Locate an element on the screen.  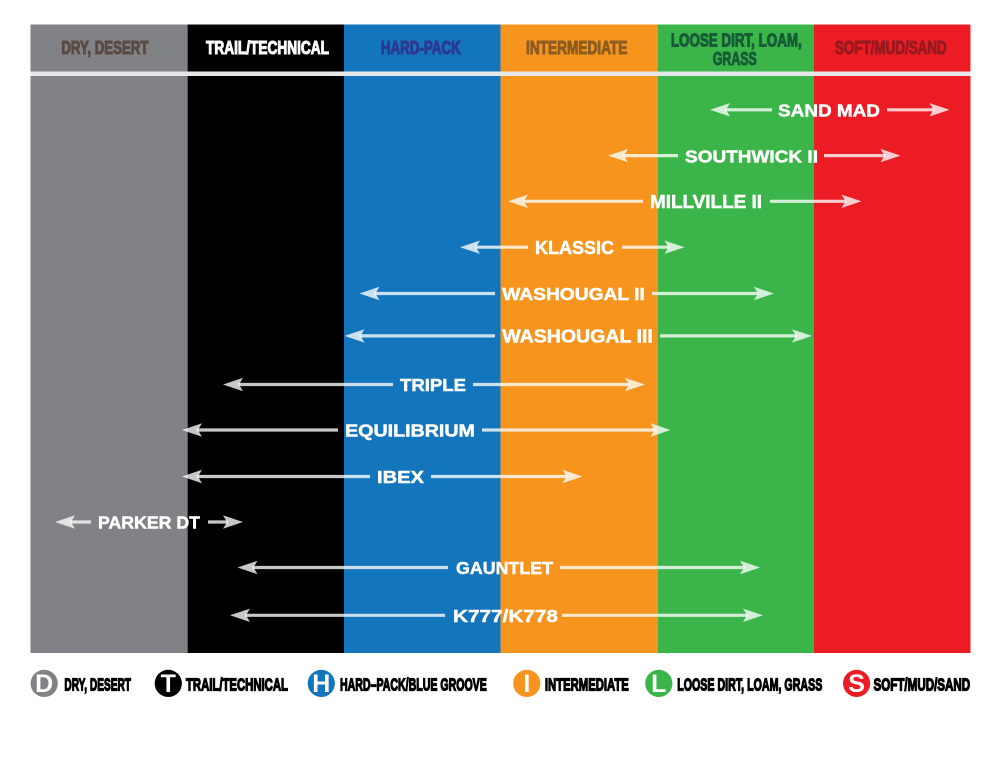
svg-text: S is located at coordinates (856, 684).